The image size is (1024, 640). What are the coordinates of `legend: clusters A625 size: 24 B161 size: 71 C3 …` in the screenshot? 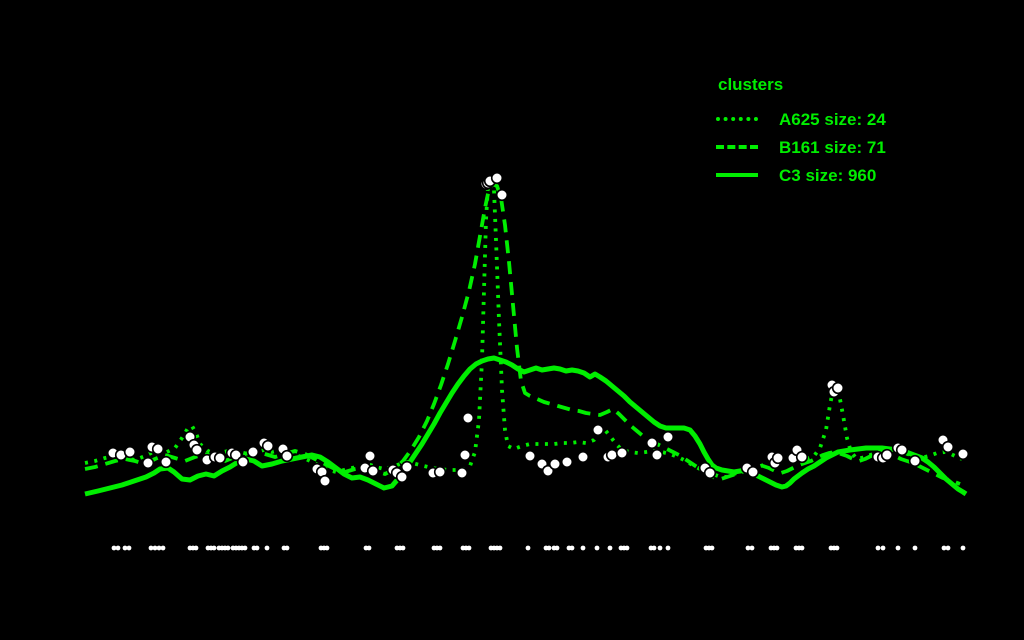 It's located at (801, 132).